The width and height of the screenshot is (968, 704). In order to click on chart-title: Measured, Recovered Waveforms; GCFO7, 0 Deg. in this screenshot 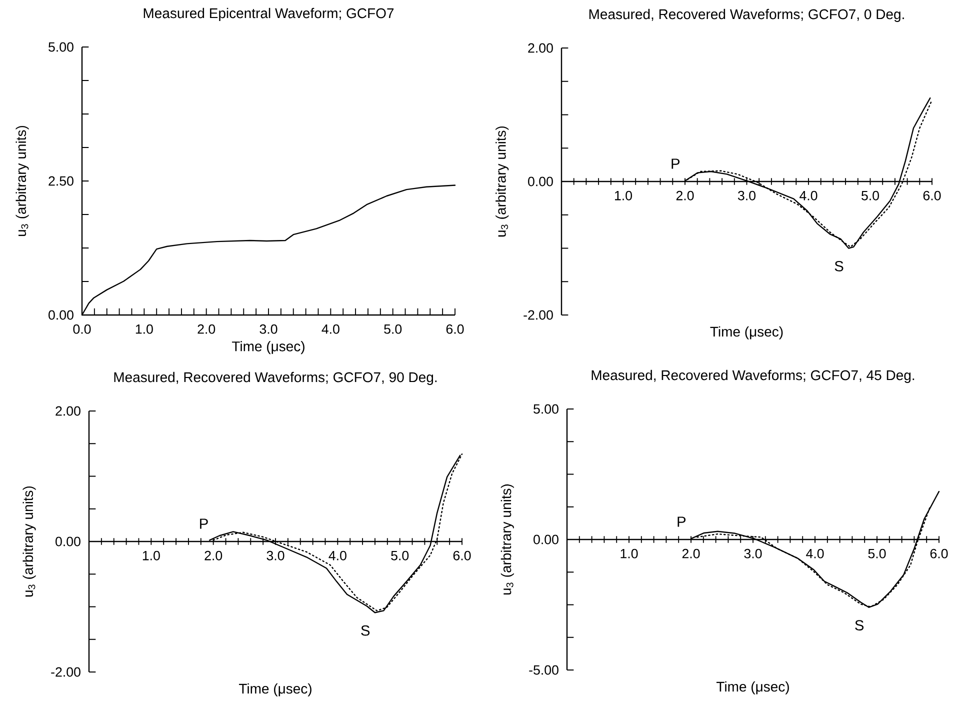, I will do `click(746, 15)`.